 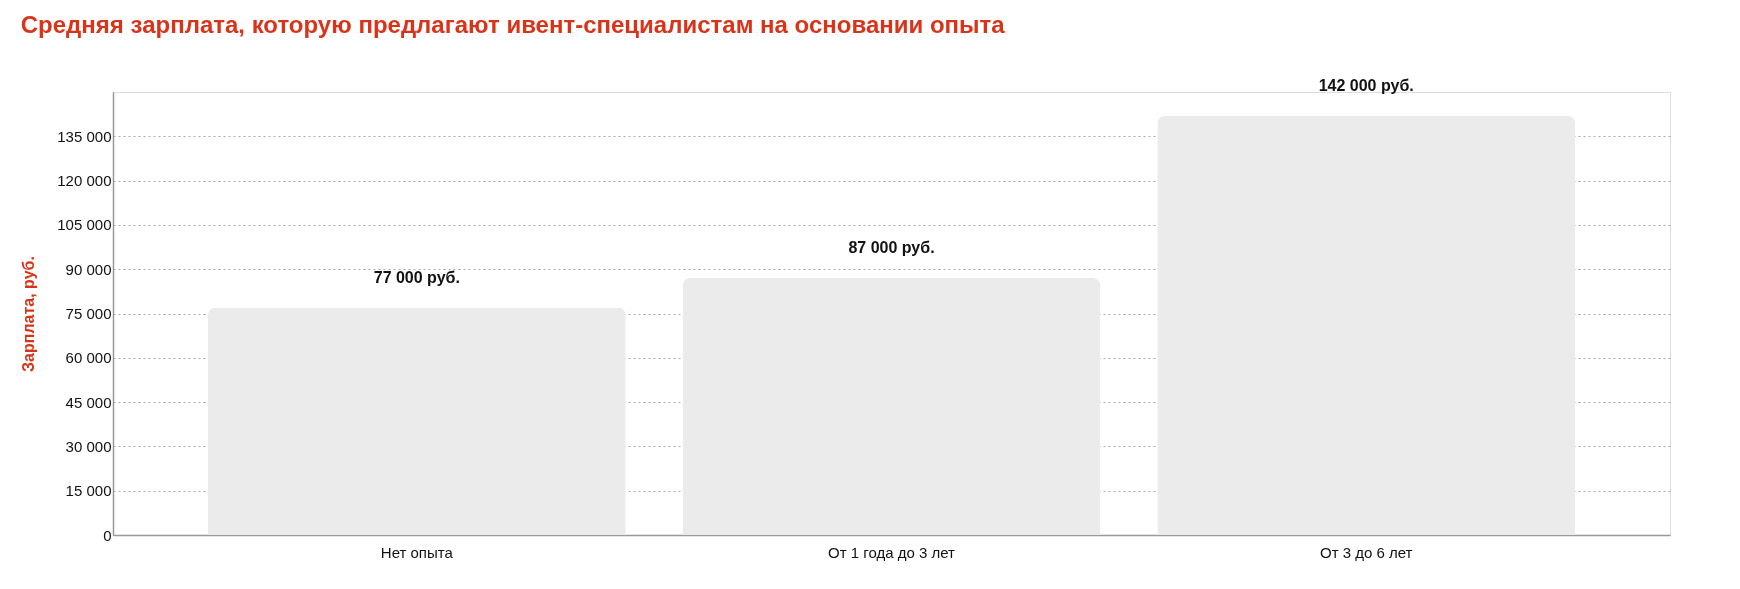 I want to click on y-tick-label: 105 000, so click(x=84, y=225).